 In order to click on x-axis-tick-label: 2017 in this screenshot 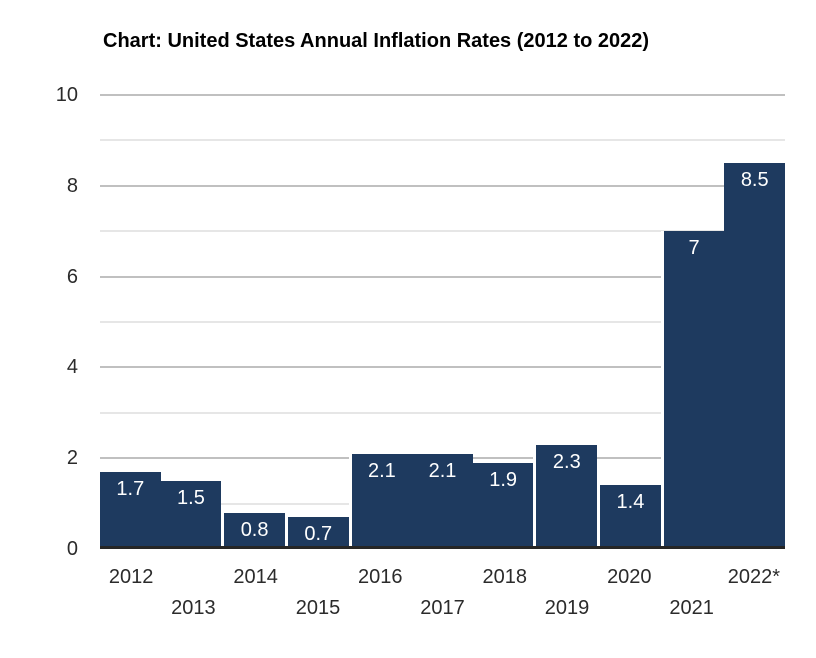, I will do `click(442, 608)`.